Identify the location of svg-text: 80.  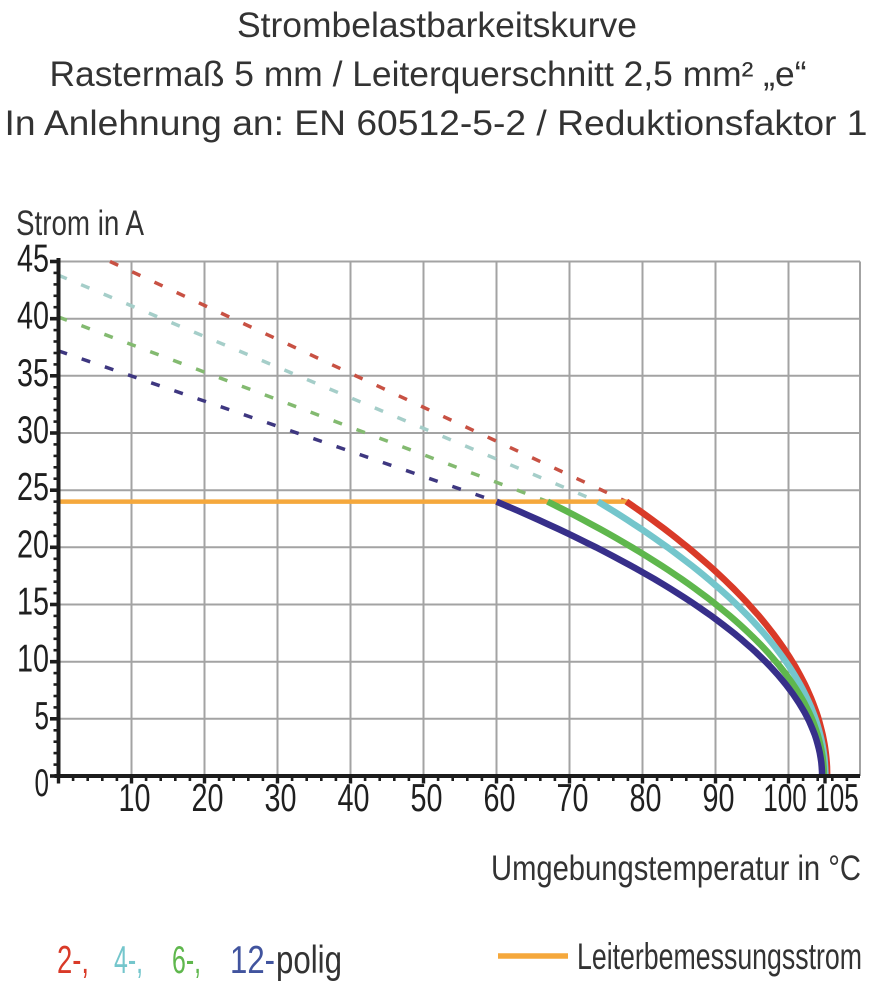
(646, 798).